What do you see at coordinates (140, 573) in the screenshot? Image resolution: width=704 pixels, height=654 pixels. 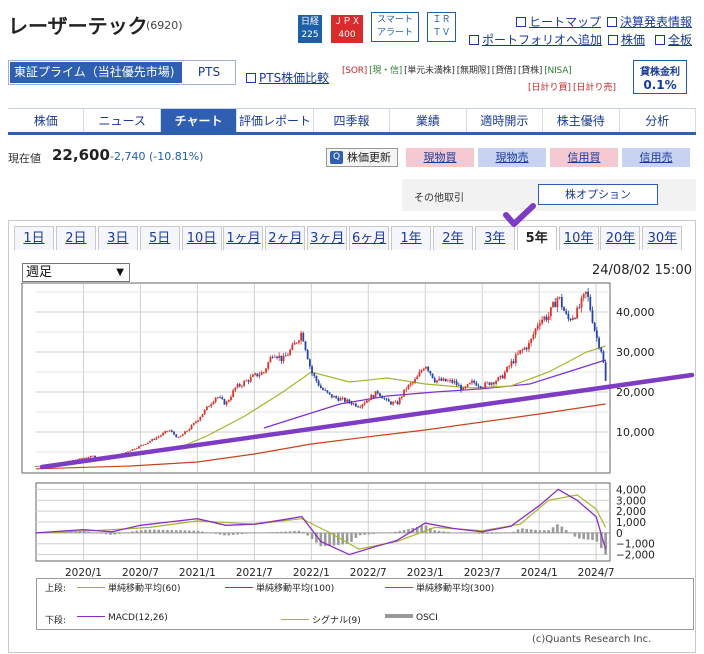 I see `x-tick-label: 2020/7` at bounding box center [140, 573].